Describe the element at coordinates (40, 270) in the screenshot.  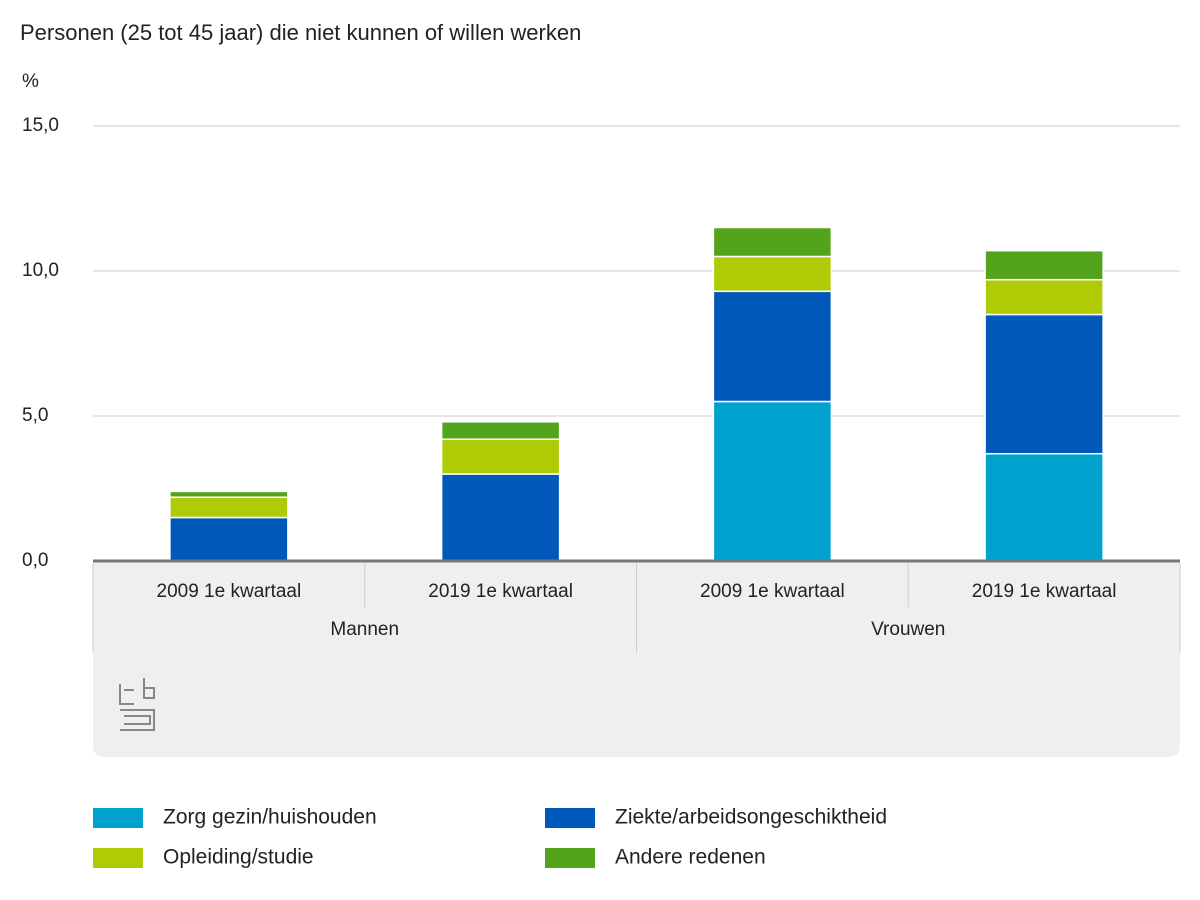
I see `y-tick-label: 10,0` at that location.